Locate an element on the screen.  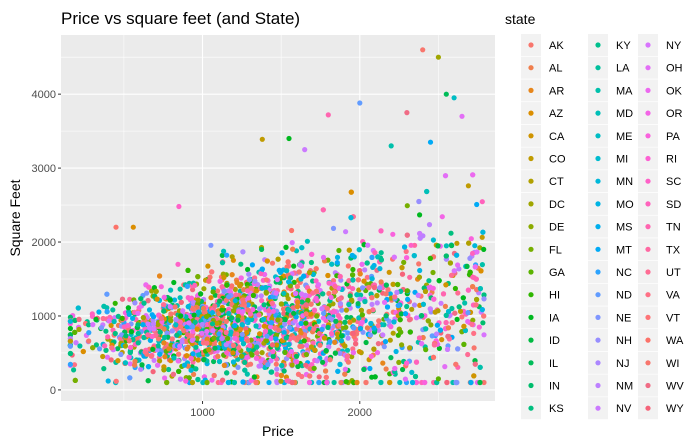
y-tick-label: 0 is located at coordinates (53, 391).